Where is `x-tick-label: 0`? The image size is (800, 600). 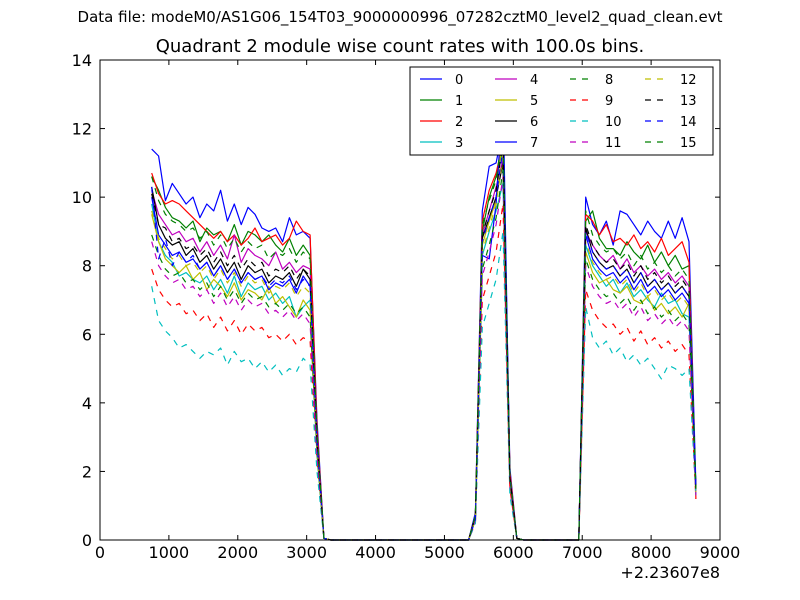
x-tick-label: 0 is located at coordinates (100, 552).